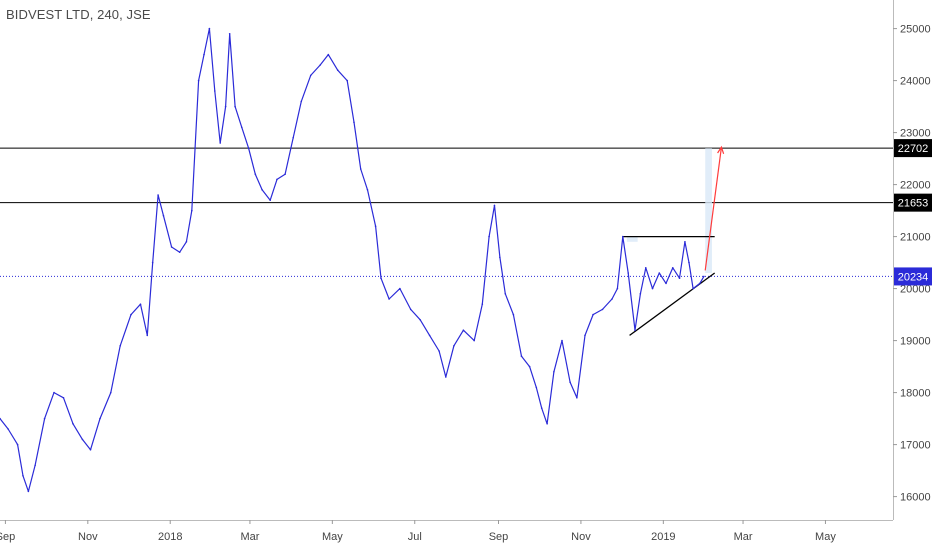 This screenshot has height=550, width=932. What do you see at coordinates (915, 30) in the screenshot?
I see `price-tick-label: 25000` at bounding box center [915, 30].